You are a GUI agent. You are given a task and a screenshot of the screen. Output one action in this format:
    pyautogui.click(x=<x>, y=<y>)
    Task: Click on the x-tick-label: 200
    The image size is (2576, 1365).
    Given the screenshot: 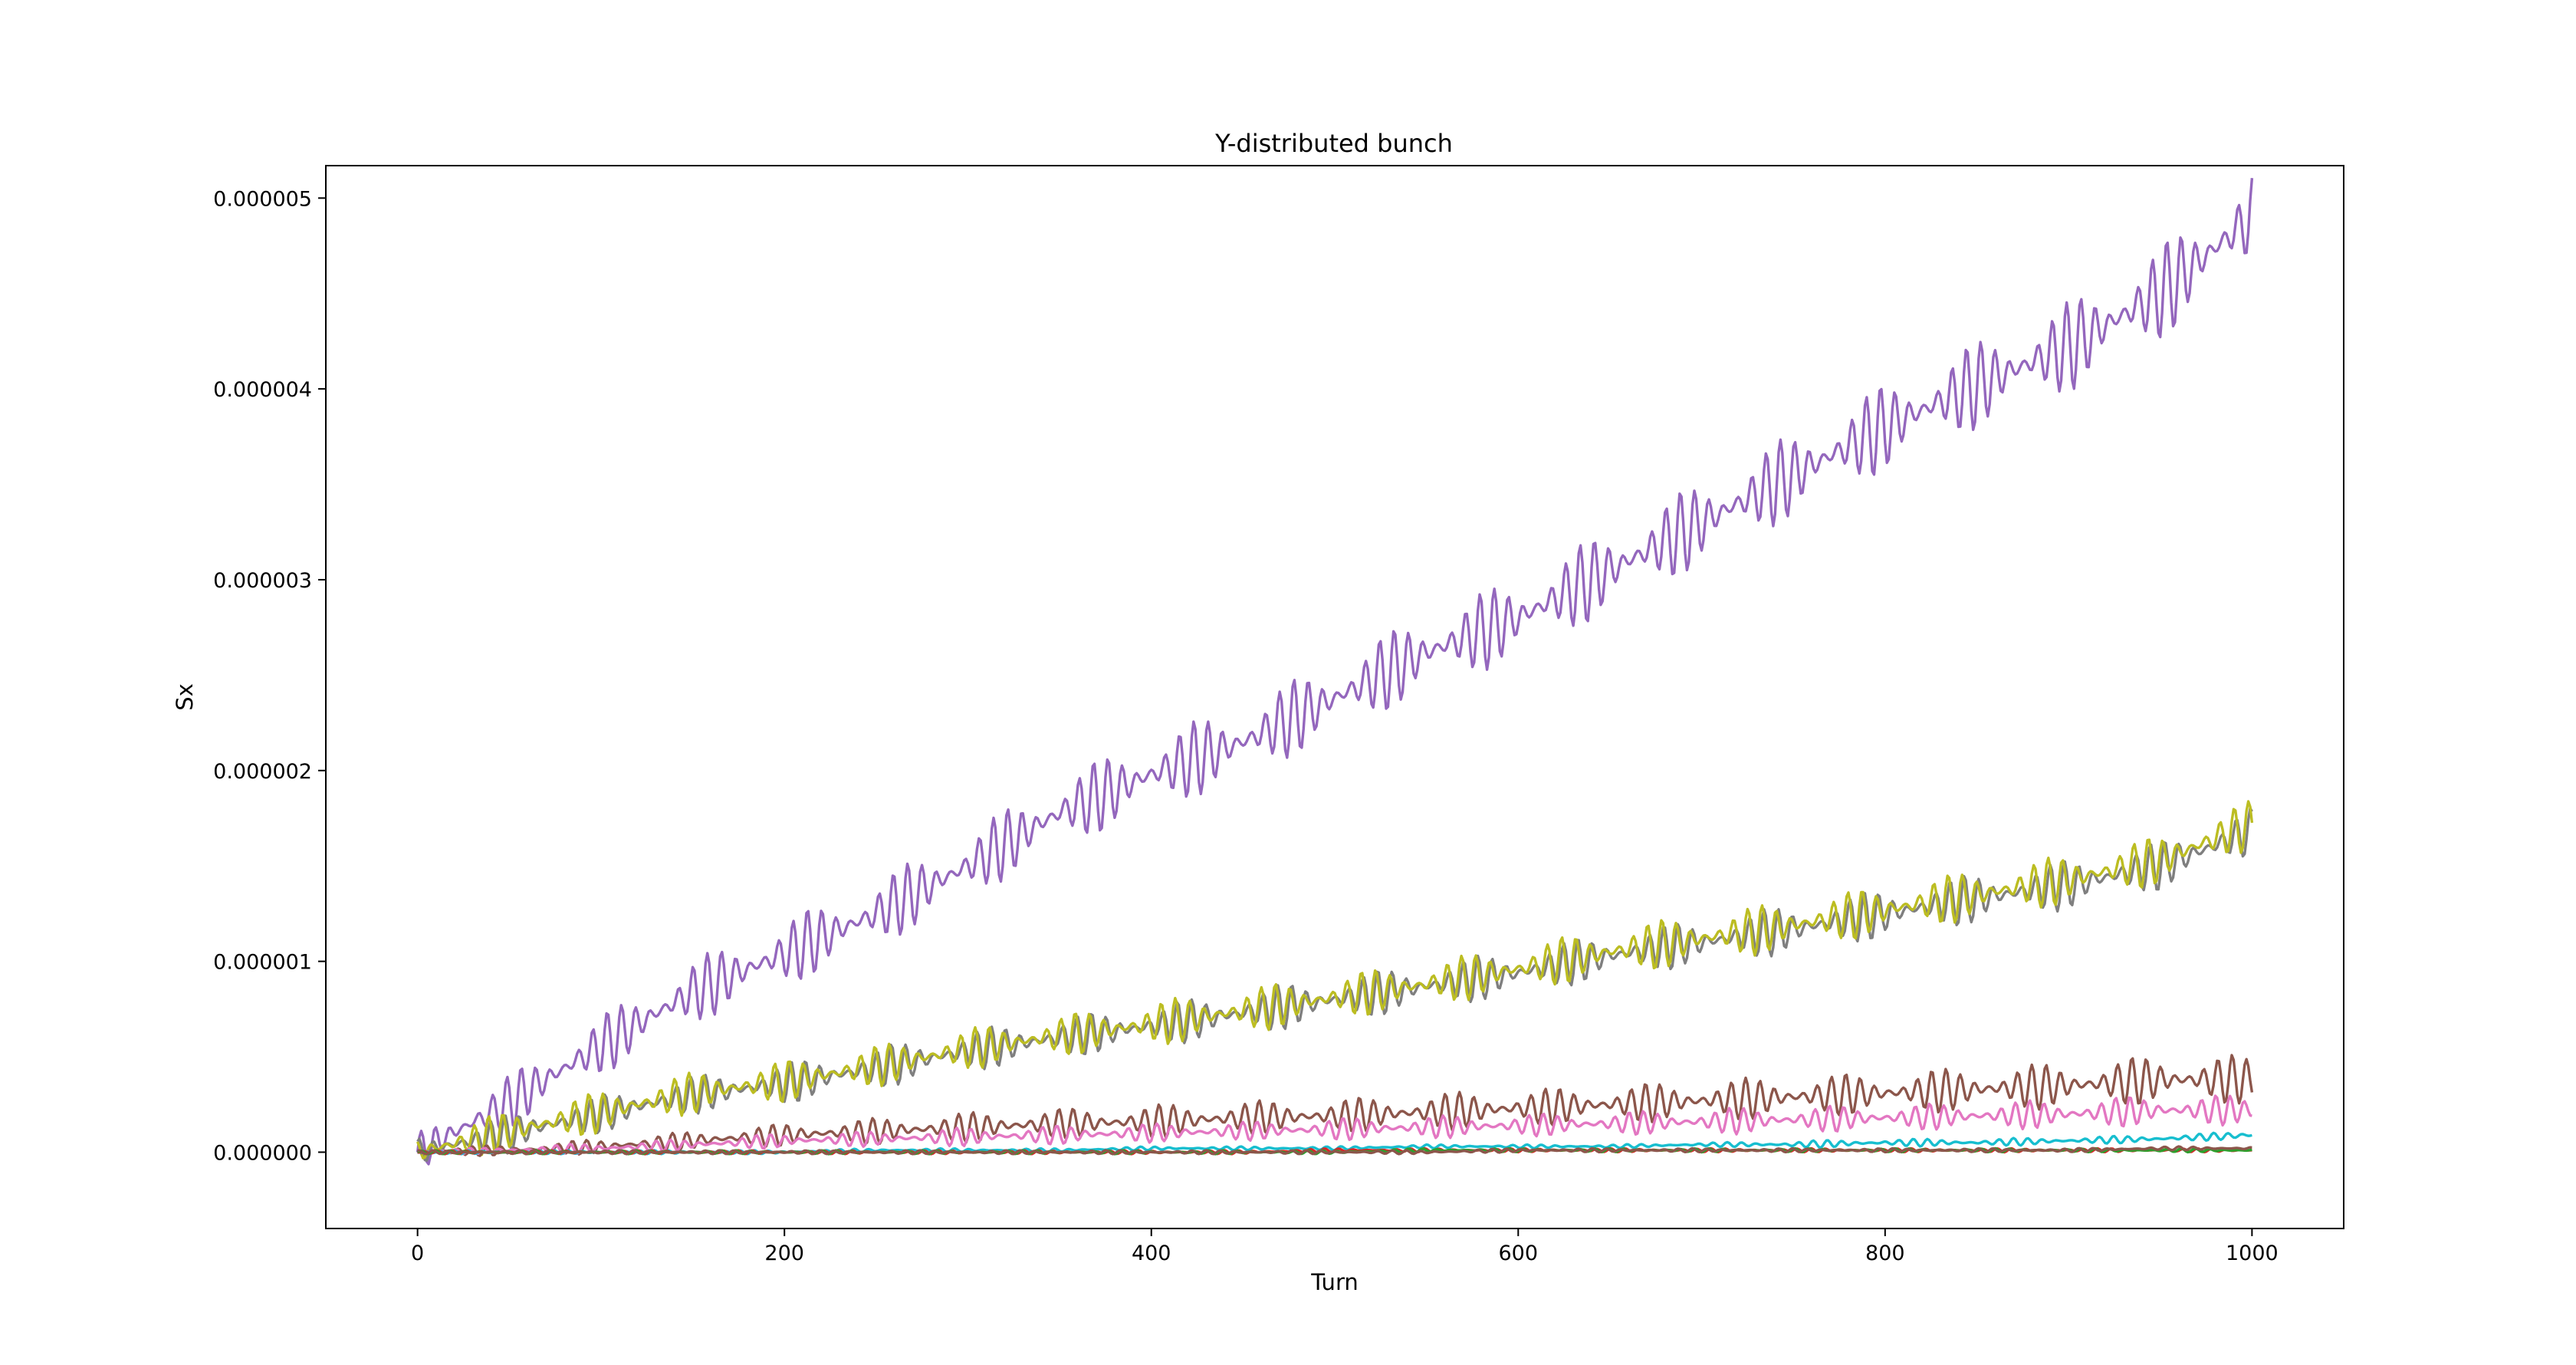 What is the action you would take?
    pyautogui.click(x=784, y=1254)
    